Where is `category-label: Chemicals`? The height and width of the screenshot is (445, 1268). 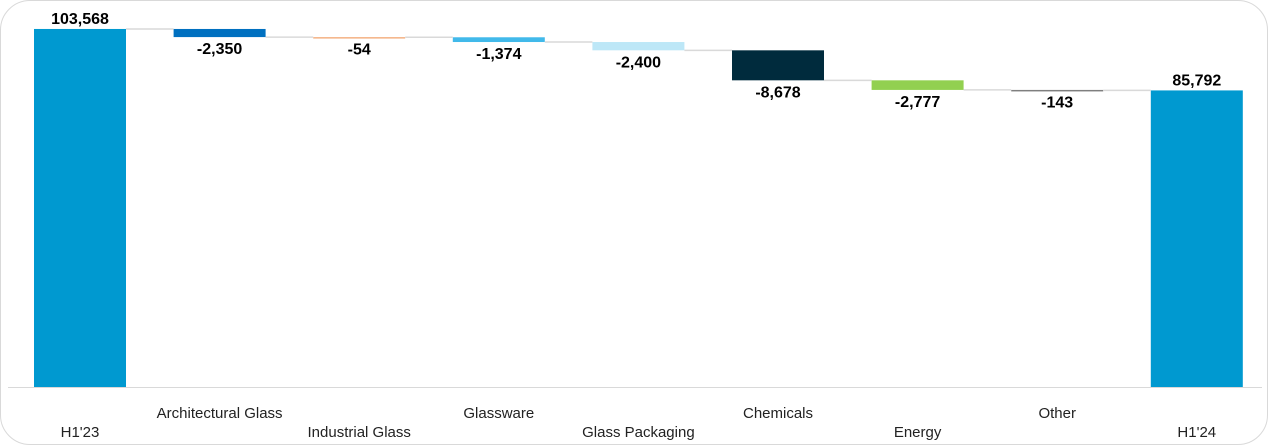
category-label: Chemicals is located at coordinates (778, 413).